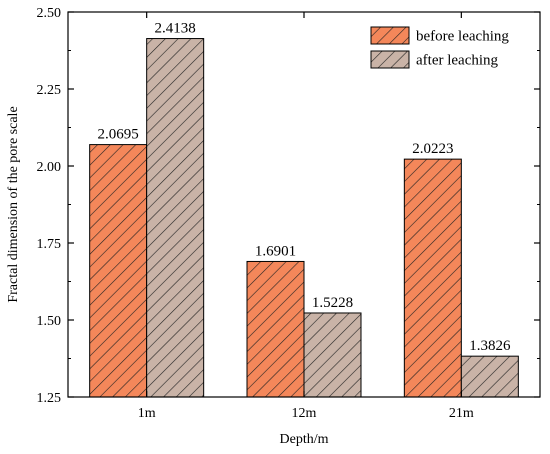  I want to click on legend-label: after leaching, so click(457, 61).